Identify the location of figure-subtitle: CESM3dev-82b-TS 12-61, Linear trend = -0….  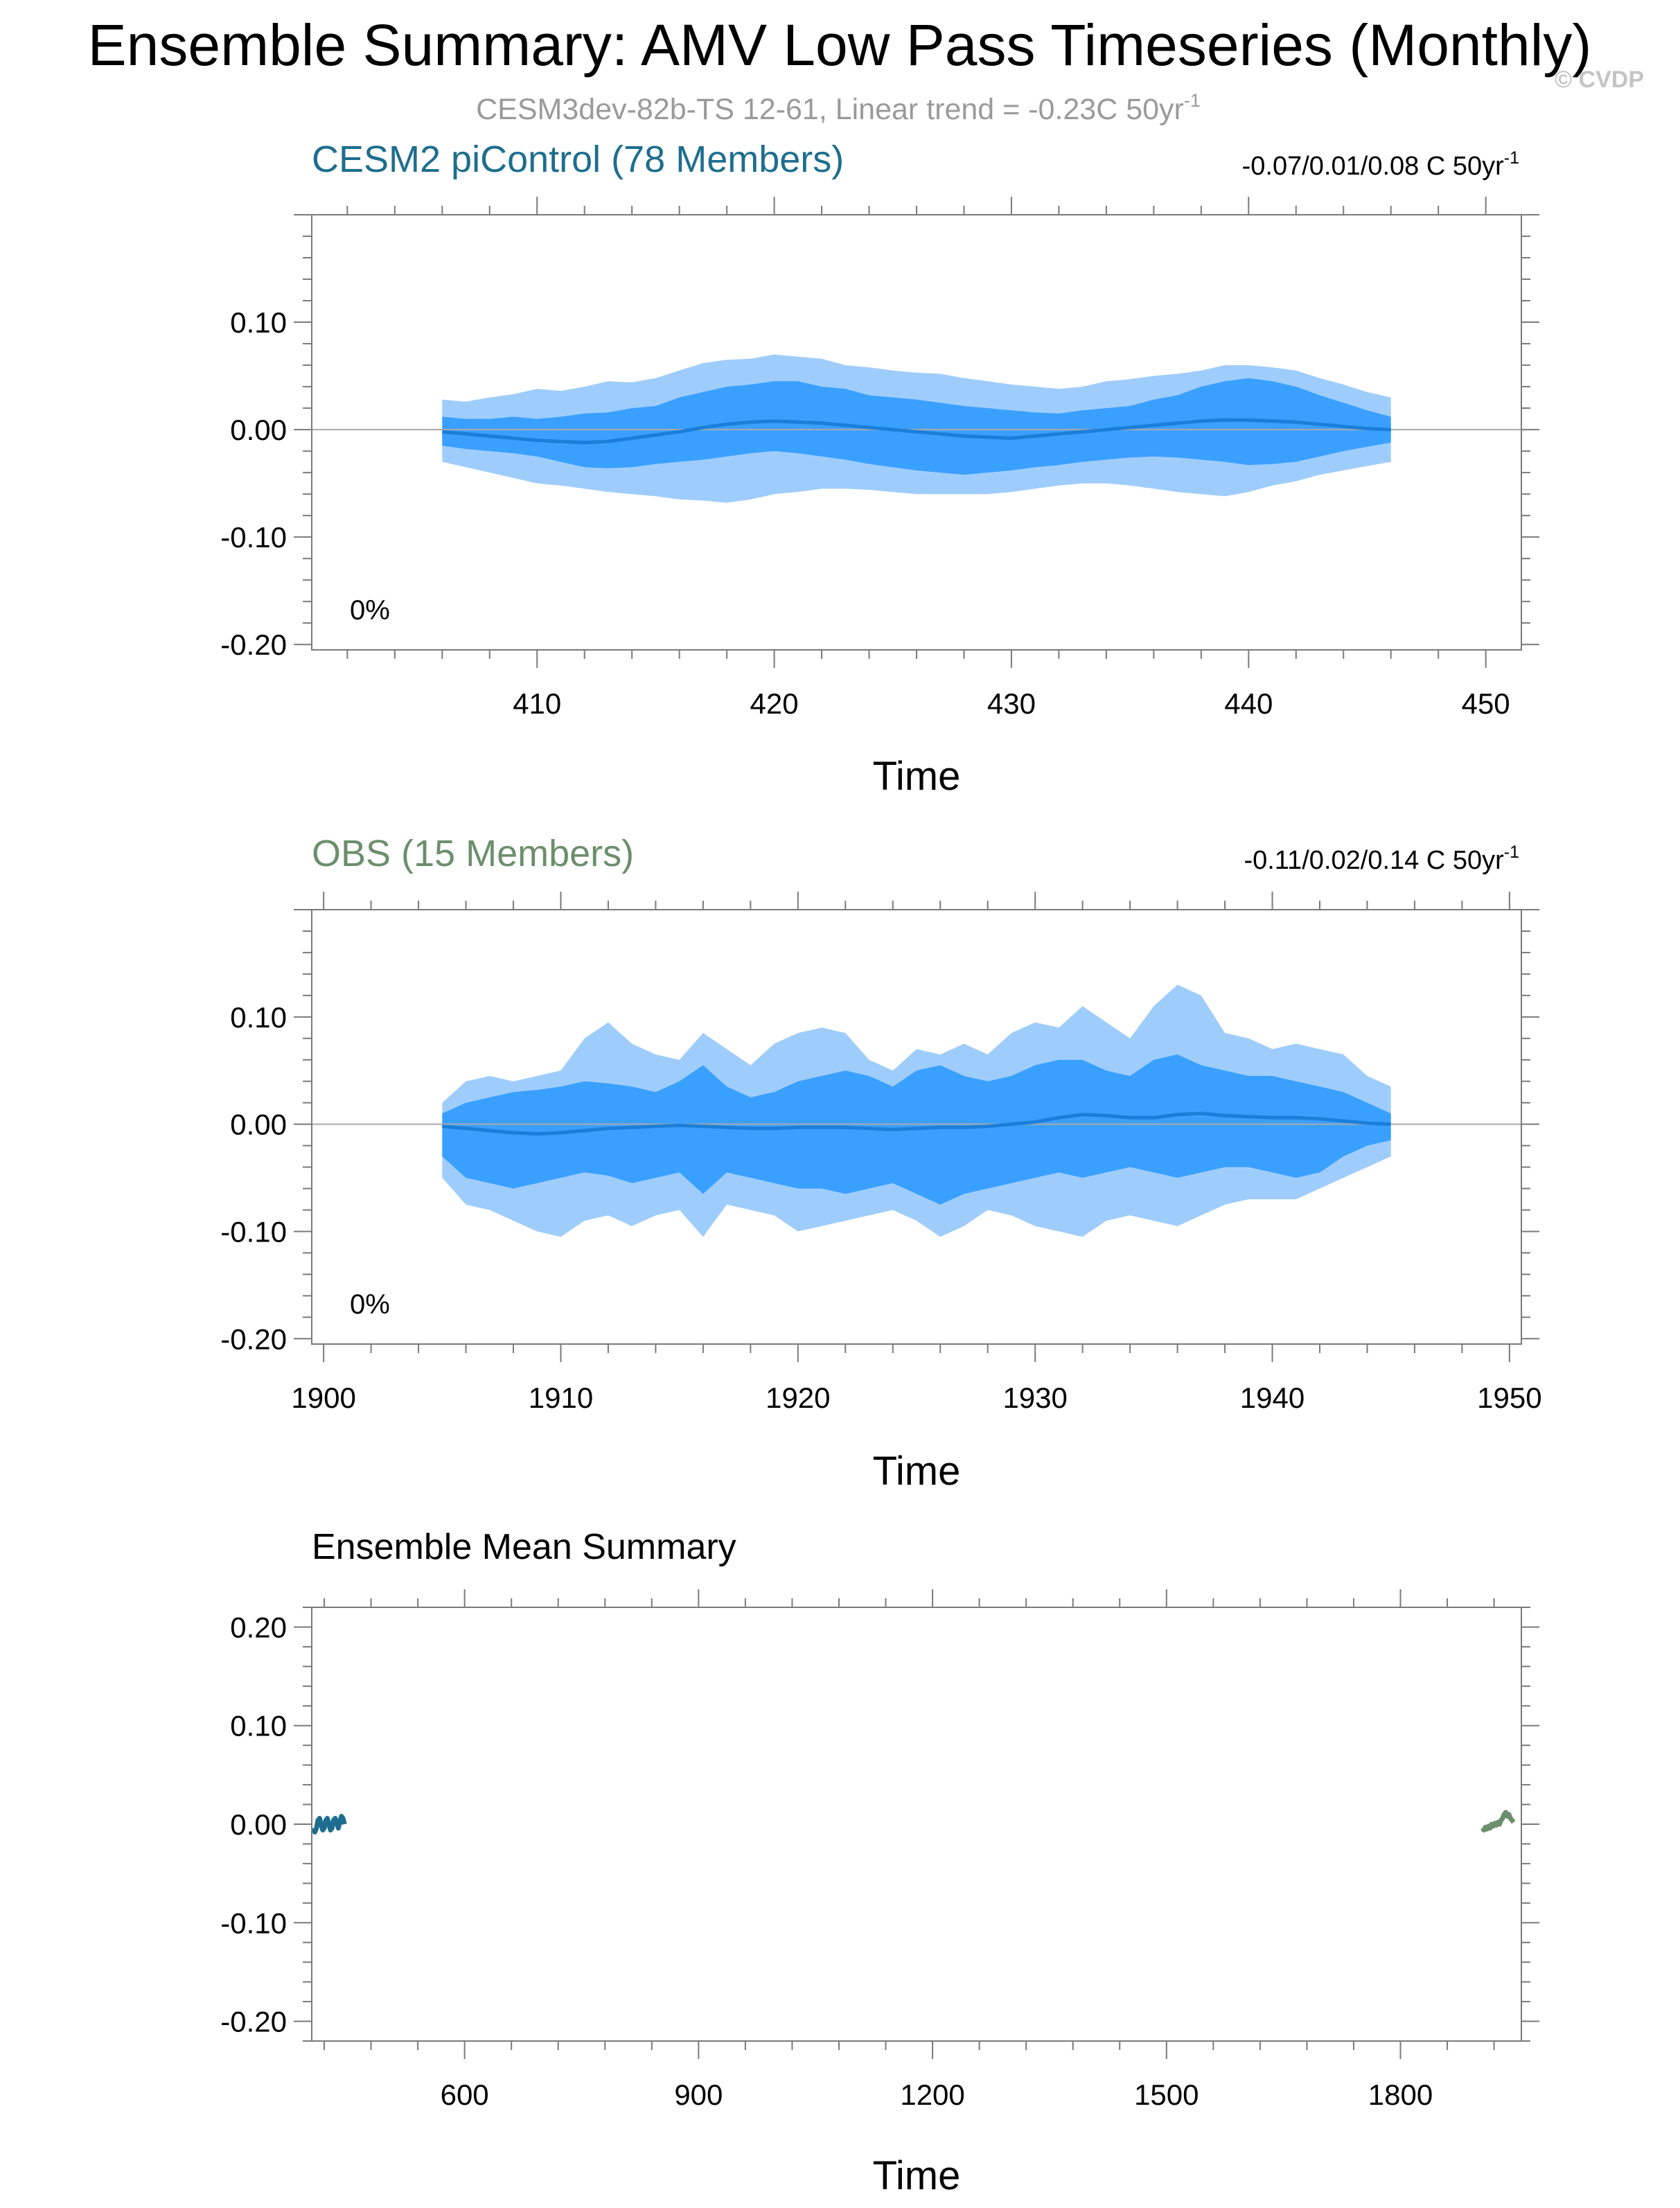
(838, 108).